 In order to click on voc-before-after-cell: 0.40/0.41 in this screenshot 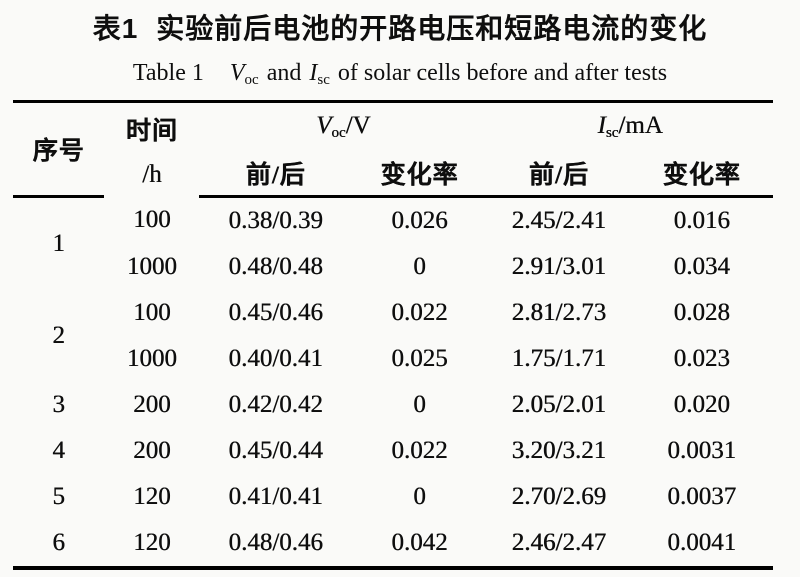, I will do `click(275, 358)`.